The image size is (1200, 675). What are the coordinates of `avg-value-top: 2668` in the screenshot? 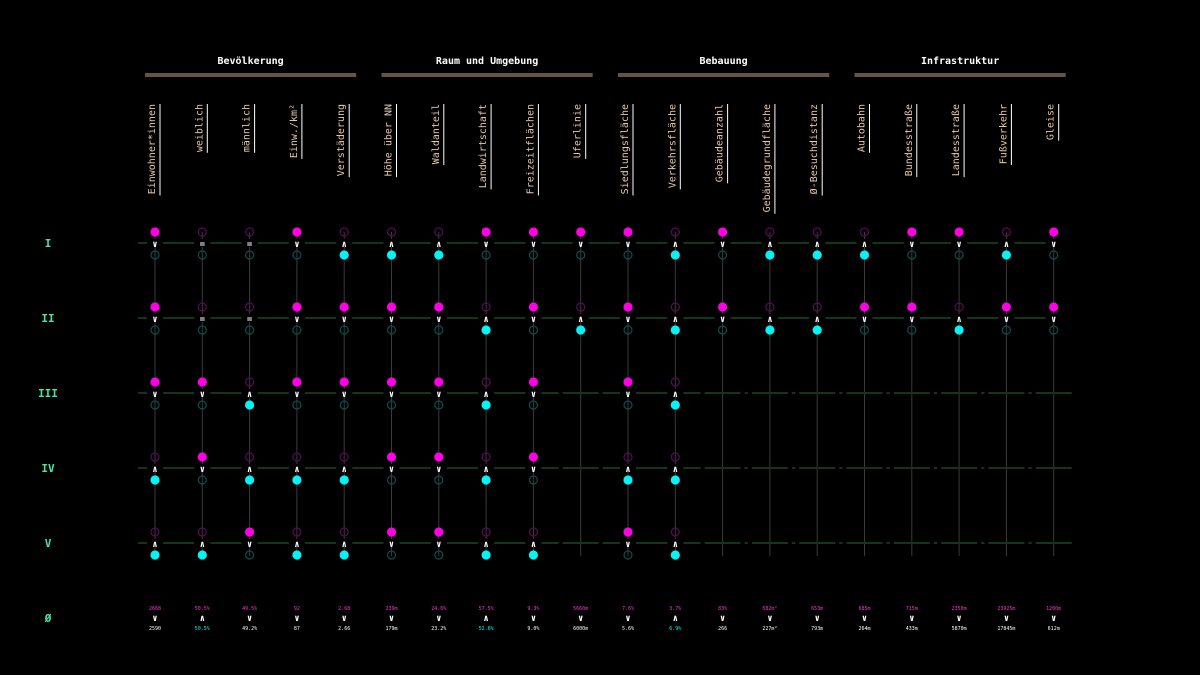 It's located at (155, 609).